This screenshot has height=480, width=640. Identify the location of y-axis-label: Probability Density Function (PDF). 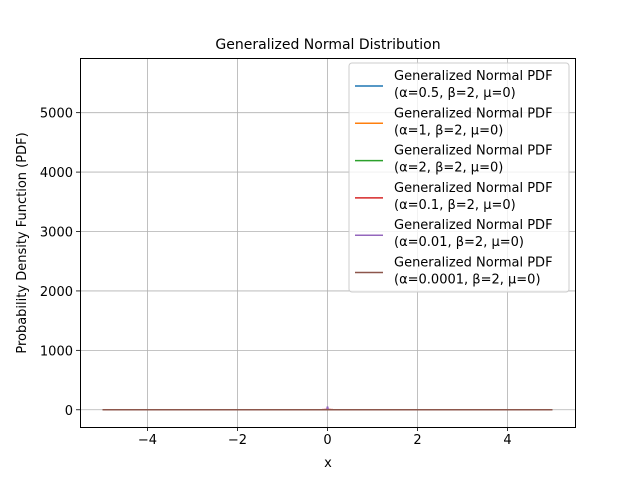
(22, 242).